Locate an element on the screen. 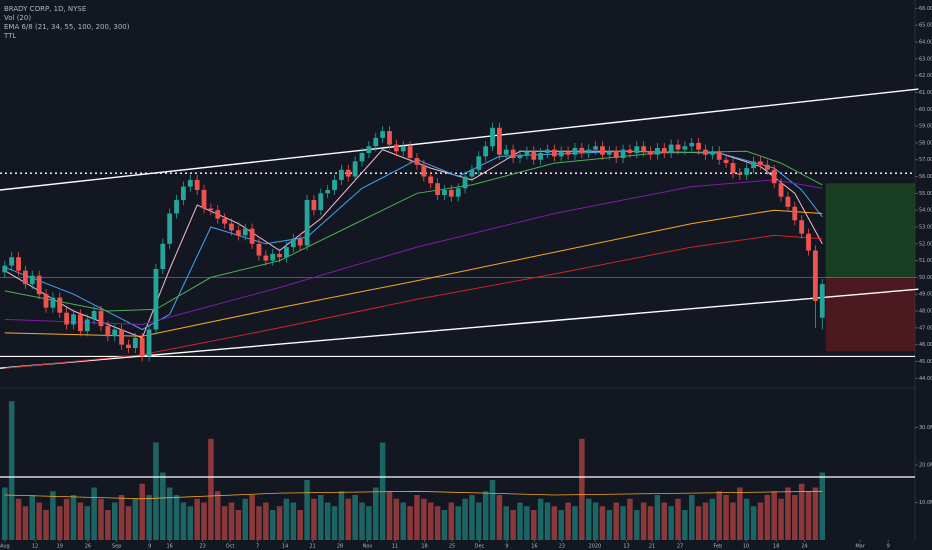 This screenshot has height=550, width=932. y-tick-label: 45.00 is located at coordinates (925, 362).